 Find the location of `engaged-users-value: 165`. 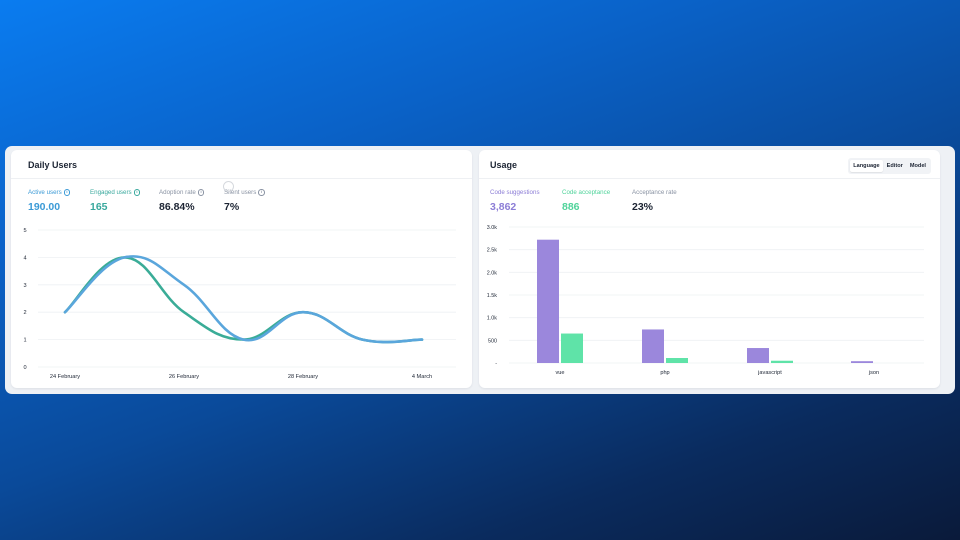

engaged-users-value: 165 is located at coordinates (99, 207).